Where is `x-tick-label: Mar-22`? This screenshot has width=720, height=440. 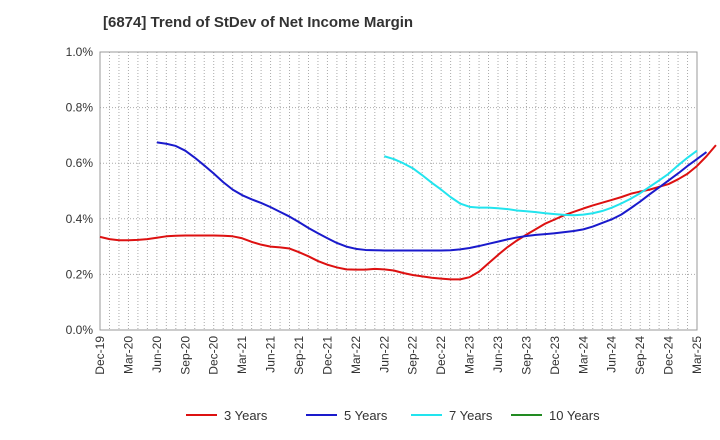 x-tick-label: Mar-22 is located at coordinates (356, 355).